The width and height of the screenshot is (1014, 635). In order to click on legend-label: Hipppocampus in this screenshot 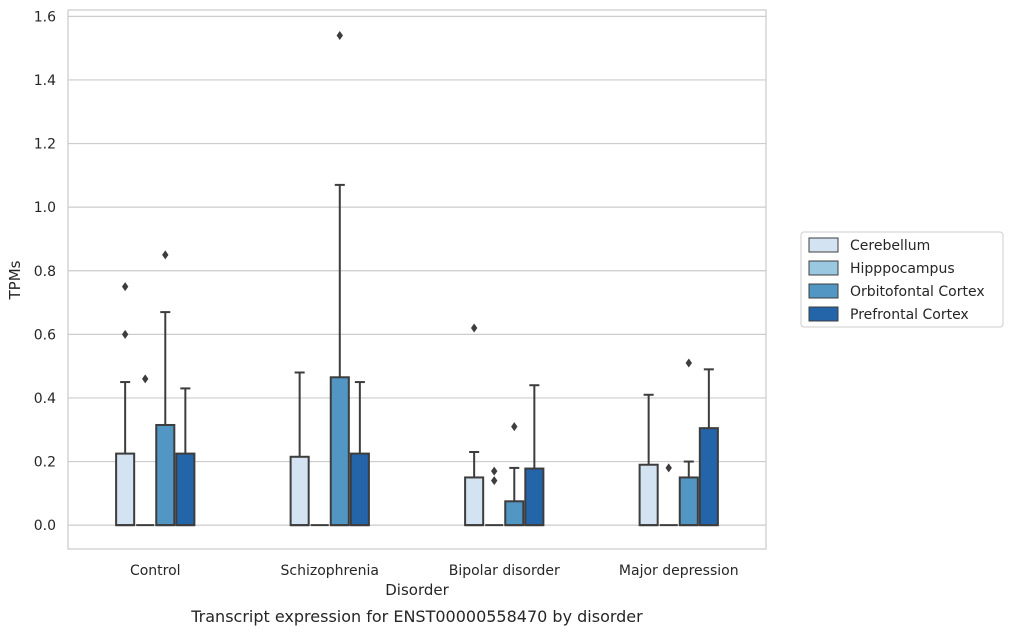, I will do `click(902, 269)`.